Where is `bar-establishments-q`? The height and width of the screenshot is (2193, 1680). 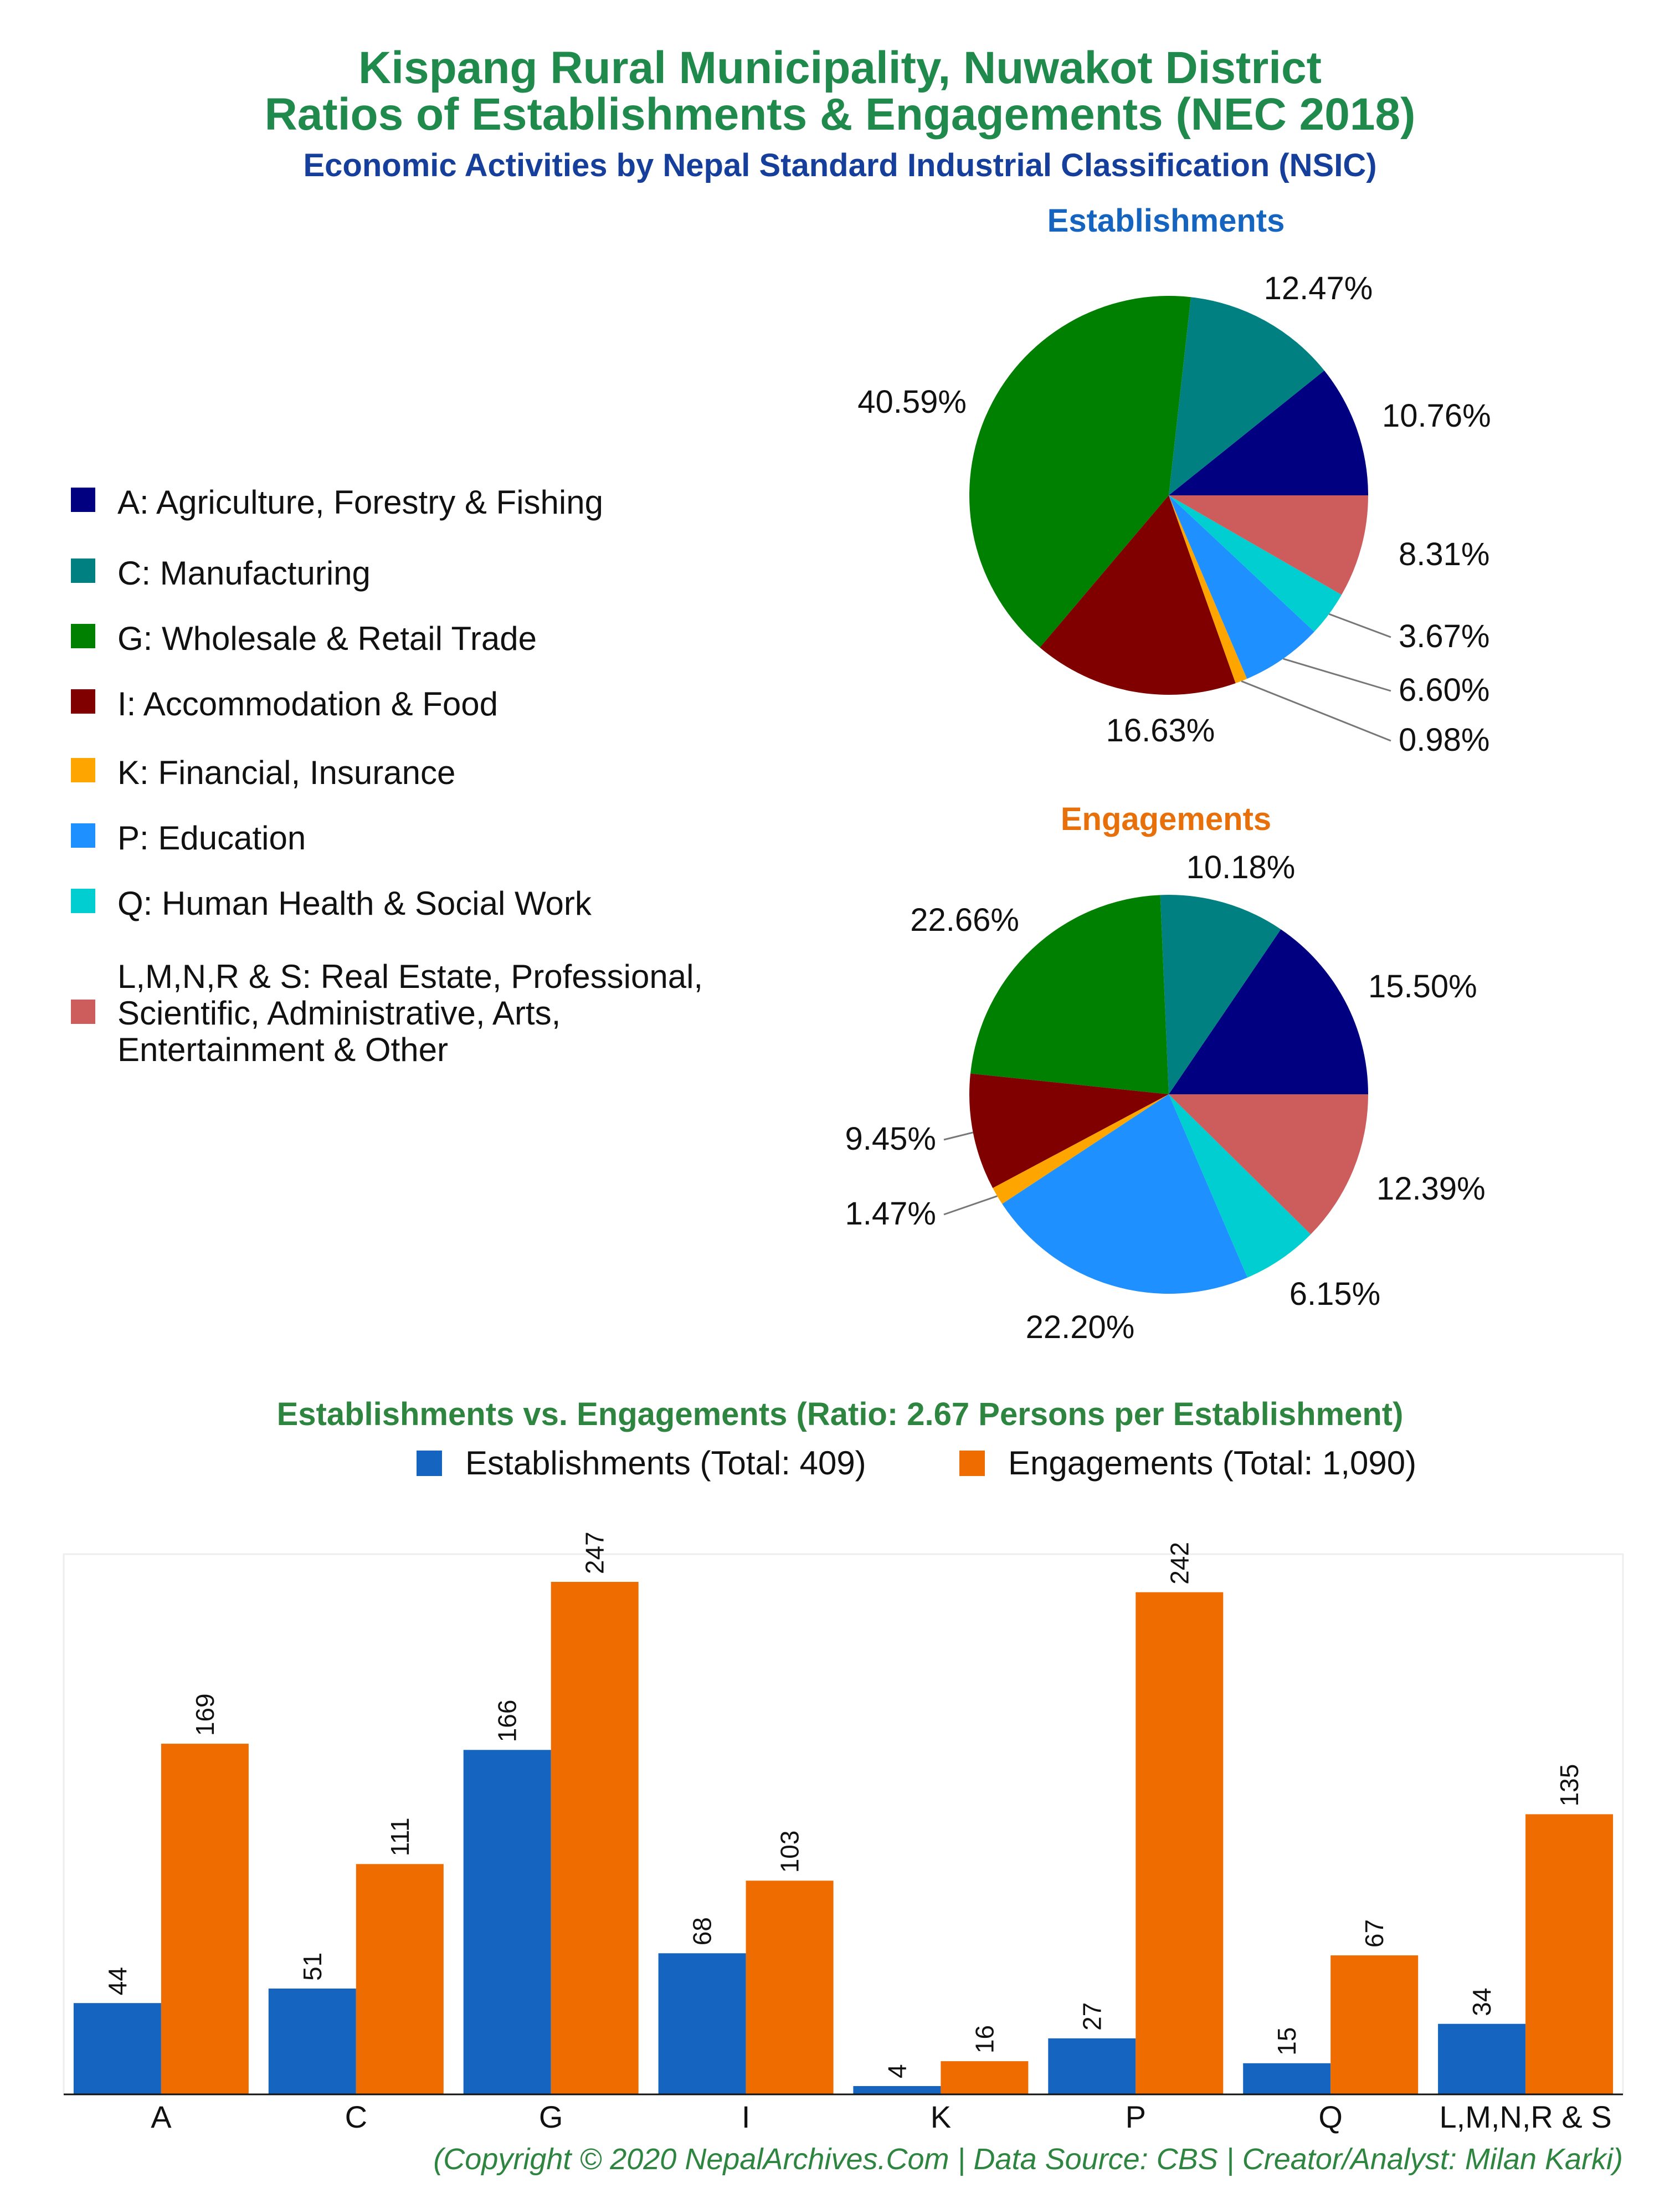 bar-establishments-q is located at coordinates (1287, 2078).